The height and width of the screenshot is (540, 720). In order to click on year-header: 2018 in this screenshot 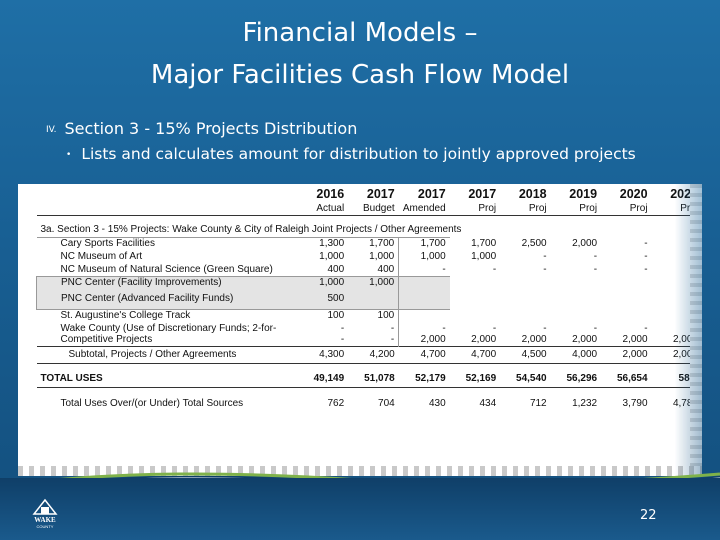, I will do `click(532, 194)`.